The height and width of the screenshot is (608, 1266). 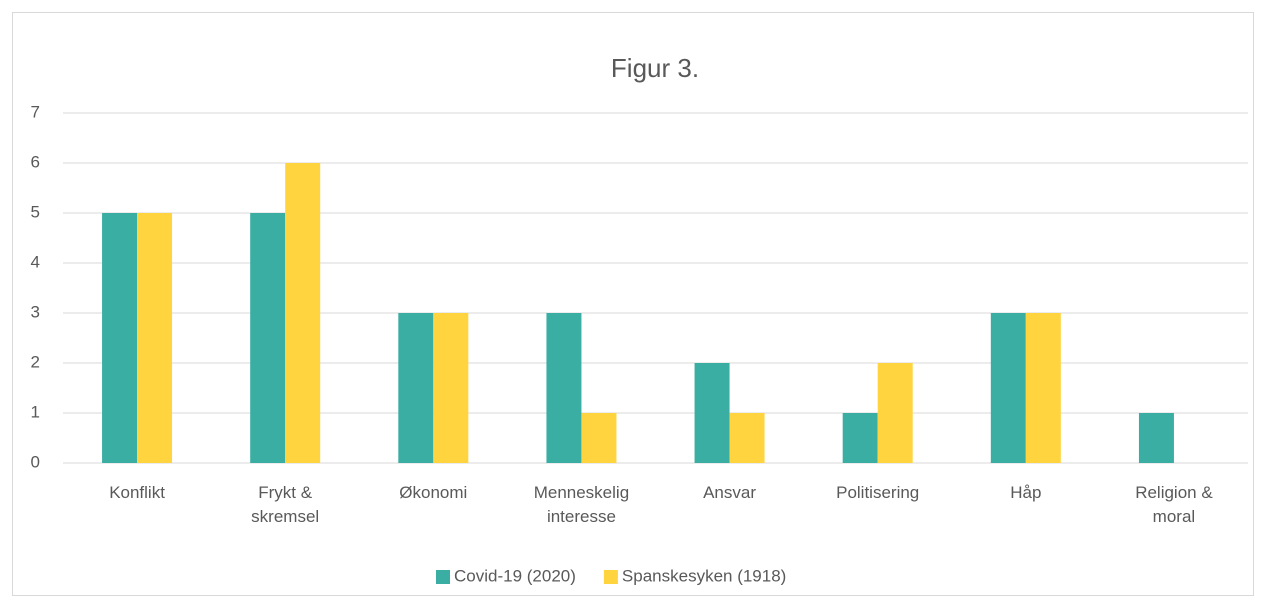 What do you see at coordinates (285, 504) in the screenshot?
I see `x-tick-label: Frykt & skremsel` at bounding box center [285, 504].